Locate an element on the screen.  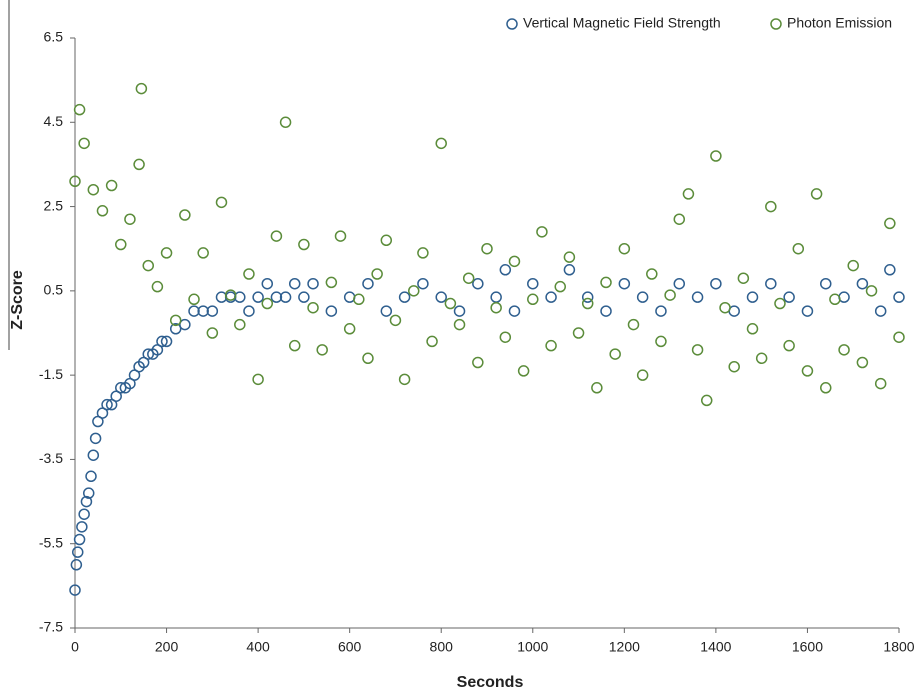
x-tick-label: 400 is located at coordinates (258, 647).